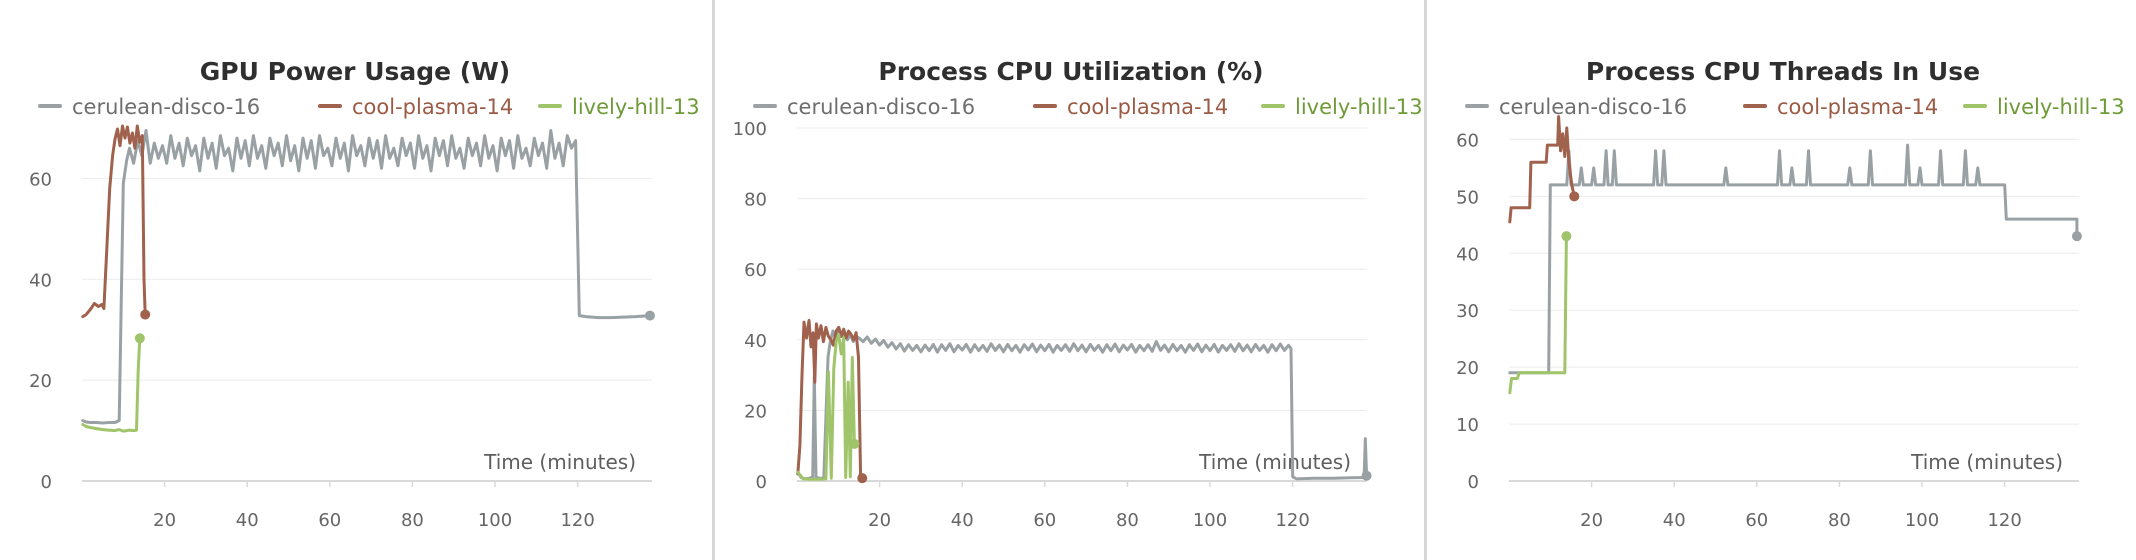  I want to click on y-tick-label: 80, so click(755, 200).